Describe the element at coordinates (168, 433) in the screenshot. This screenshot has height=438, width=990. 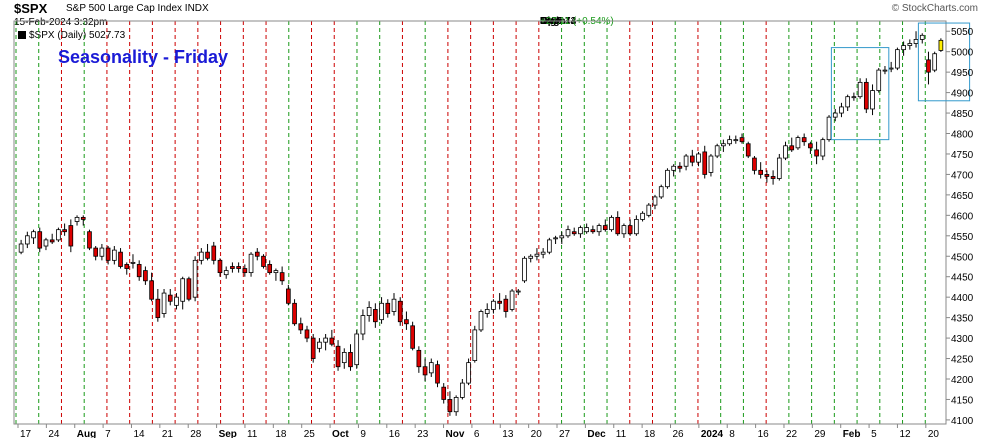
I see `x-tick-label: 21` at that location.